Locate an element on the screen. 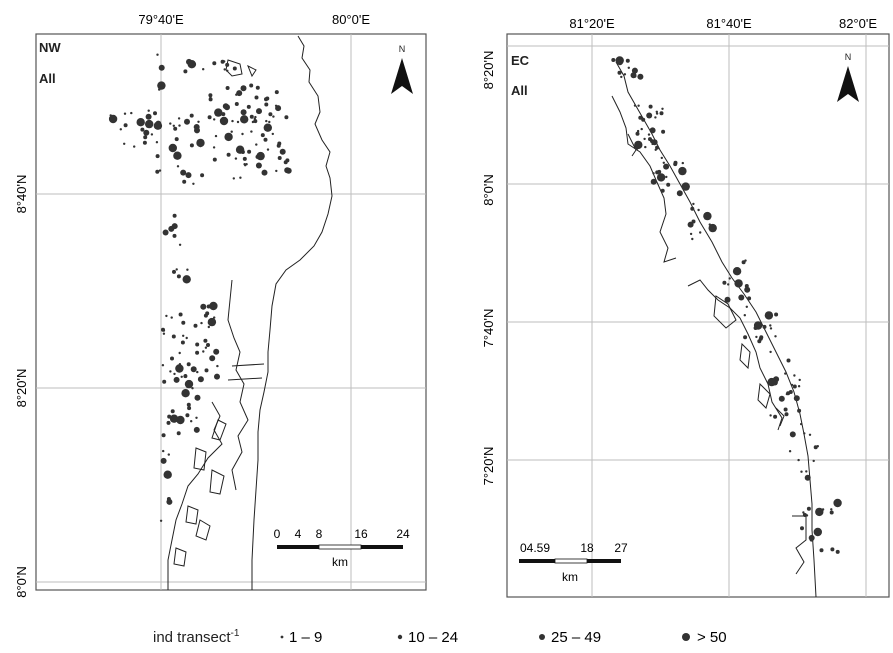  nw-lat-tick: 8°40'N is located at coordinates (21, 194).